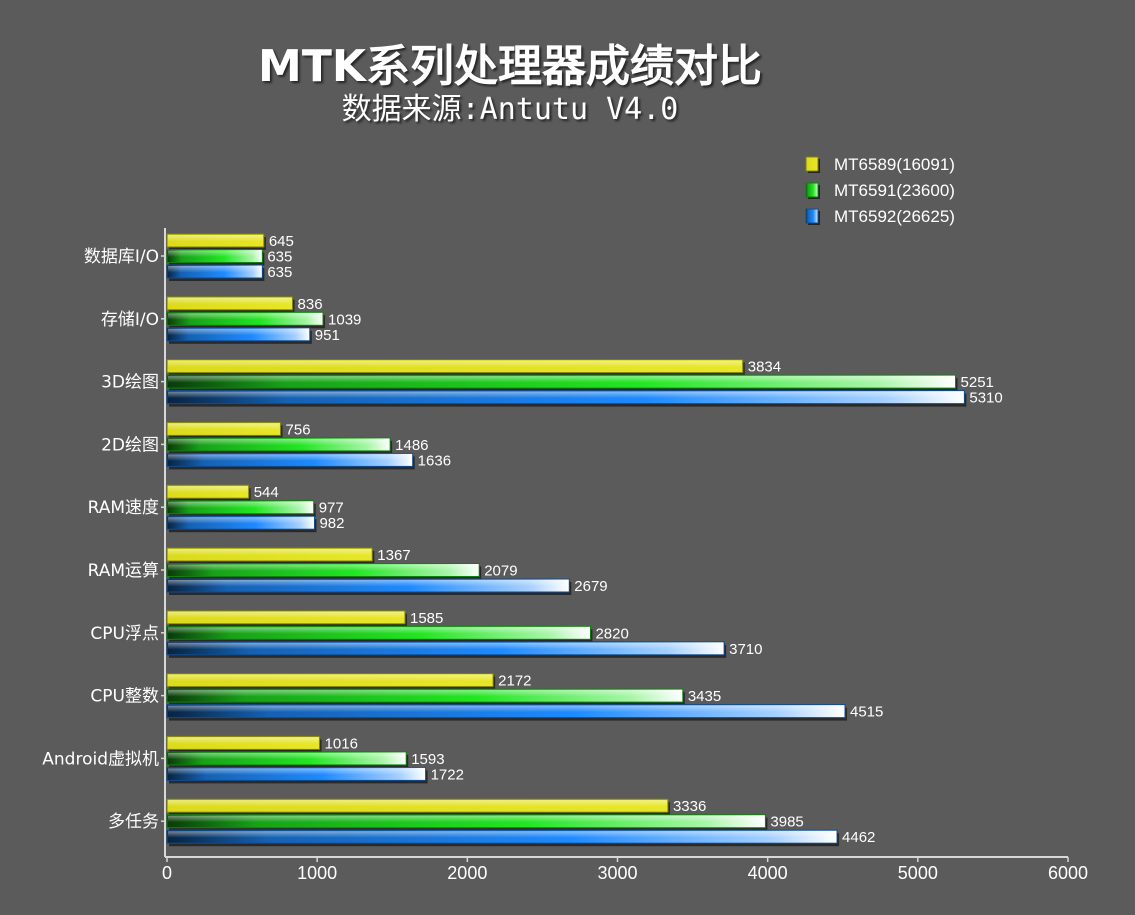 The height and width of the screenshot is (915, 1135). What do you see at coordinates (894, 190) in the screenshot?
I see `legend-label: MT6591(23600)` at bounding box center [894, 190].